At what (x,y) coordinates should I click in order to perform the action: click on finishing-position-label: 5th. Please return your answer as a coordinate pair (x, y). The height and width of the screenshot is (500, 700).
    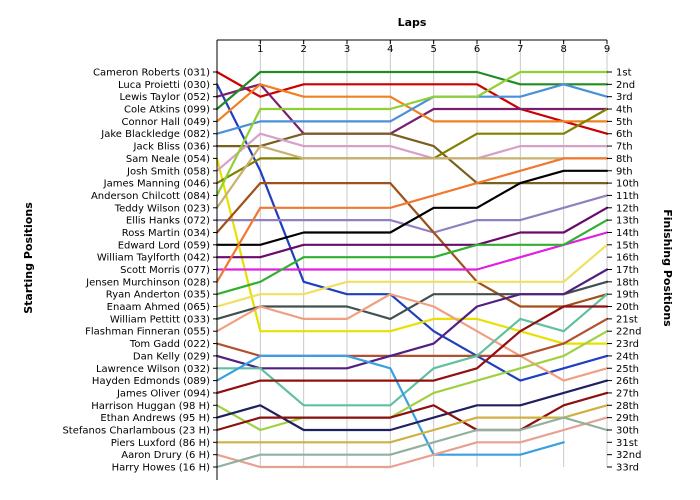
    Looking at the image, I should click on (624, 122).